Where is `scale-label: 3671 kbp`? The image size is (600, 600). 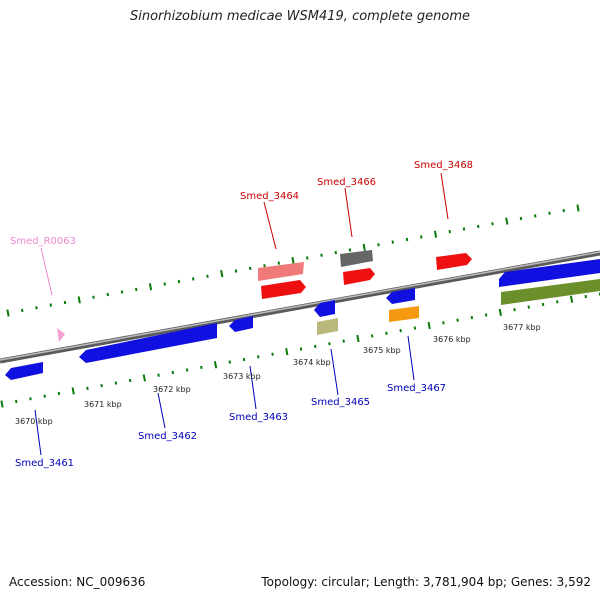 scale-label: 3671 kbp is located at coordinates (103, 404).